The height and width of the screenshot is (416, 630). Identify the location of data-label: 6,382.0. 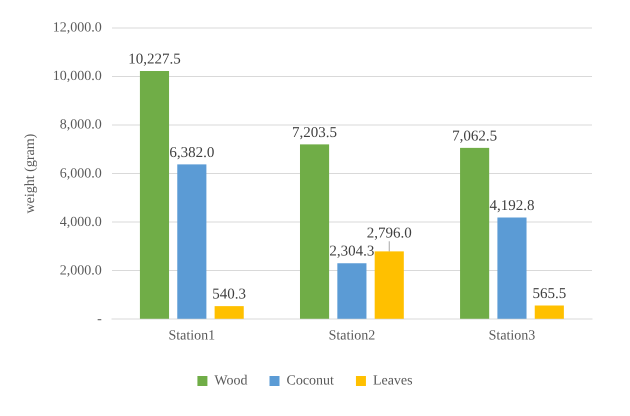
(191, 152).